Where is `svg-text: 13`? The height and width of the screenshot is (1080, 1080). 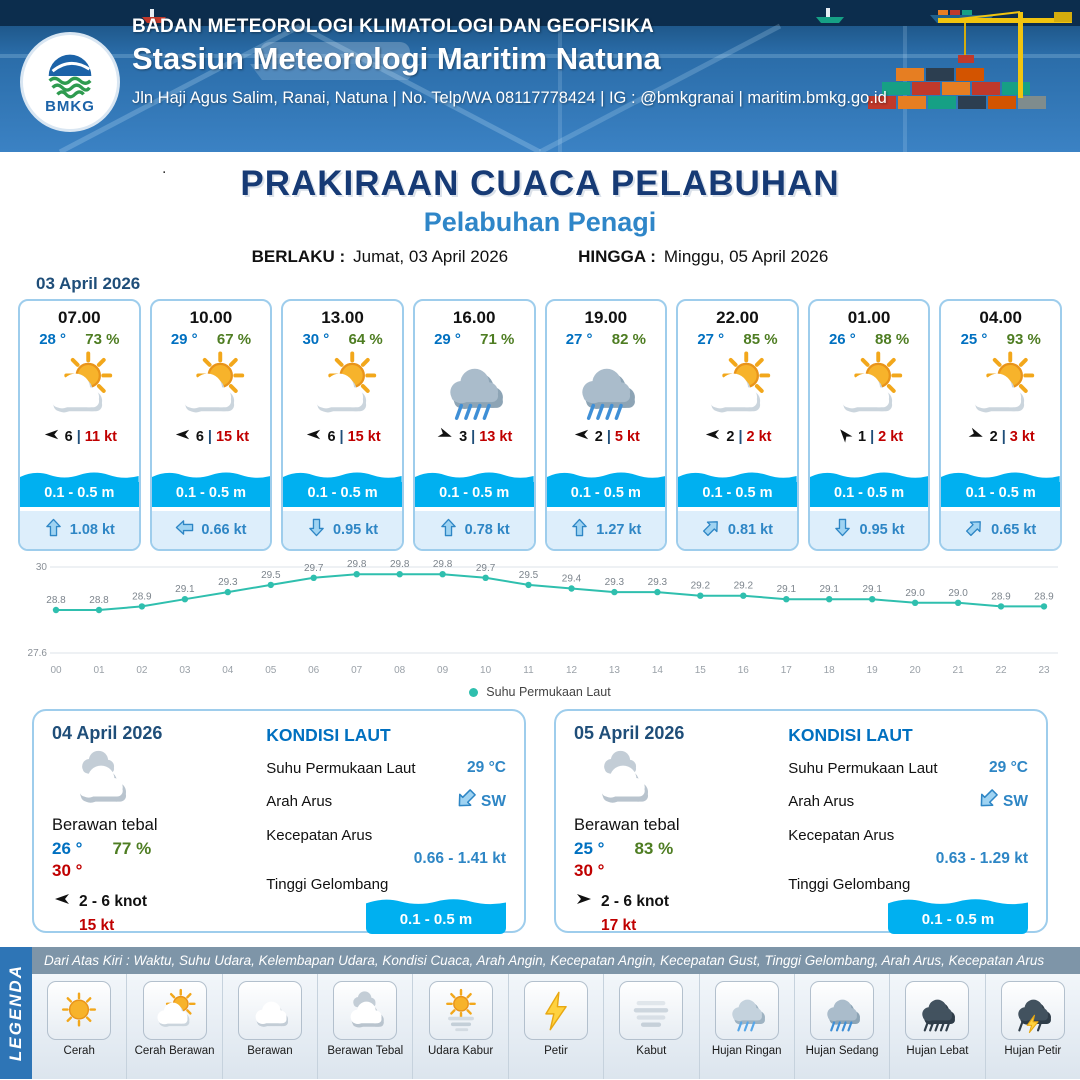 svg-text: 13 is located at coordinates (615, 670).